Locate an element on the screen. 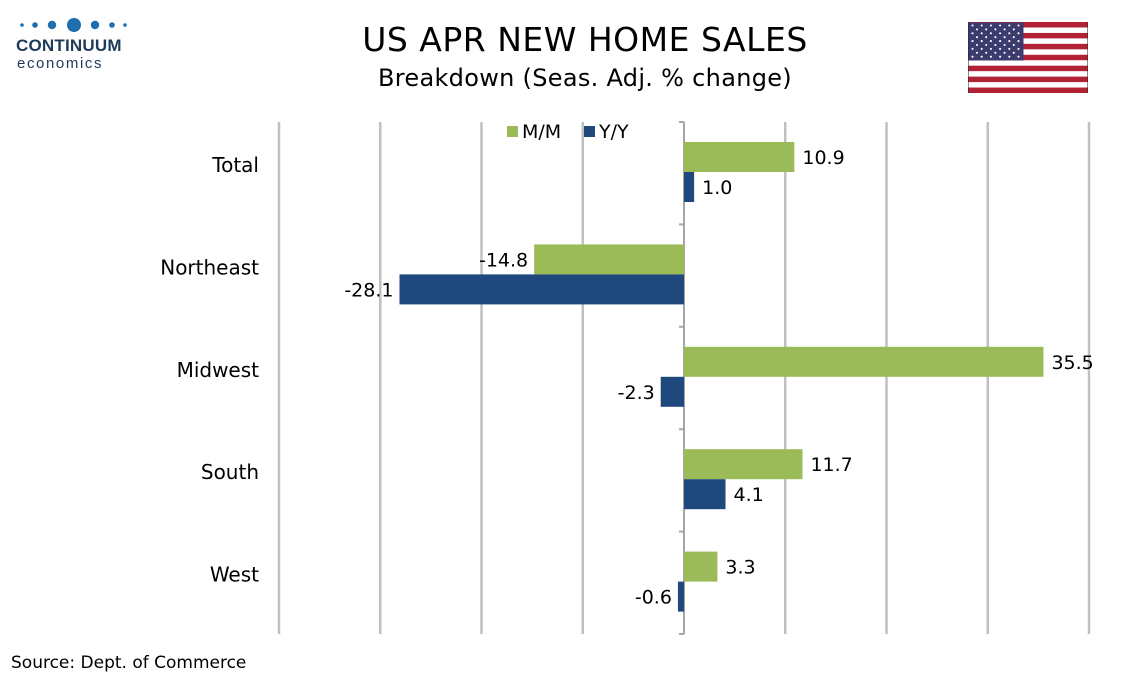  data-label: 3.3 is located at coordinates (740, 568).